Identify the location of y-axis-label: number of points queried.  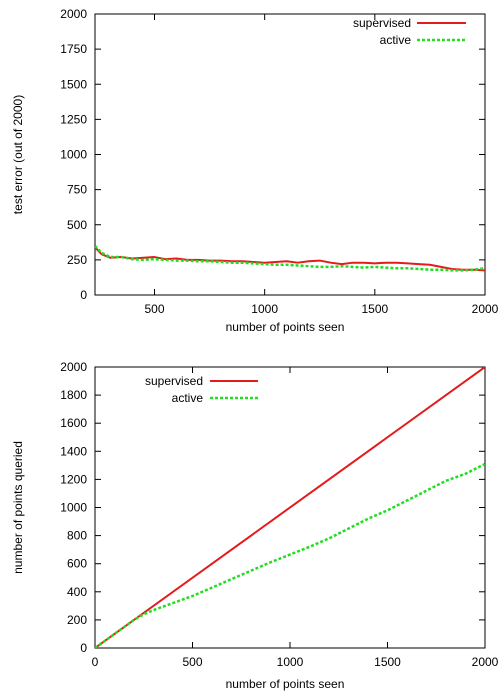
(18, 507).